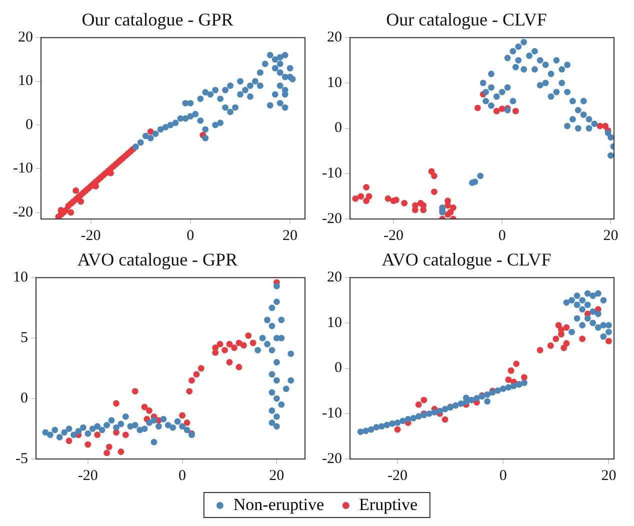 The height and width of the screenshot is (526, 634). I want to click on legend-label: Non-eruptive, so click(278, 505).